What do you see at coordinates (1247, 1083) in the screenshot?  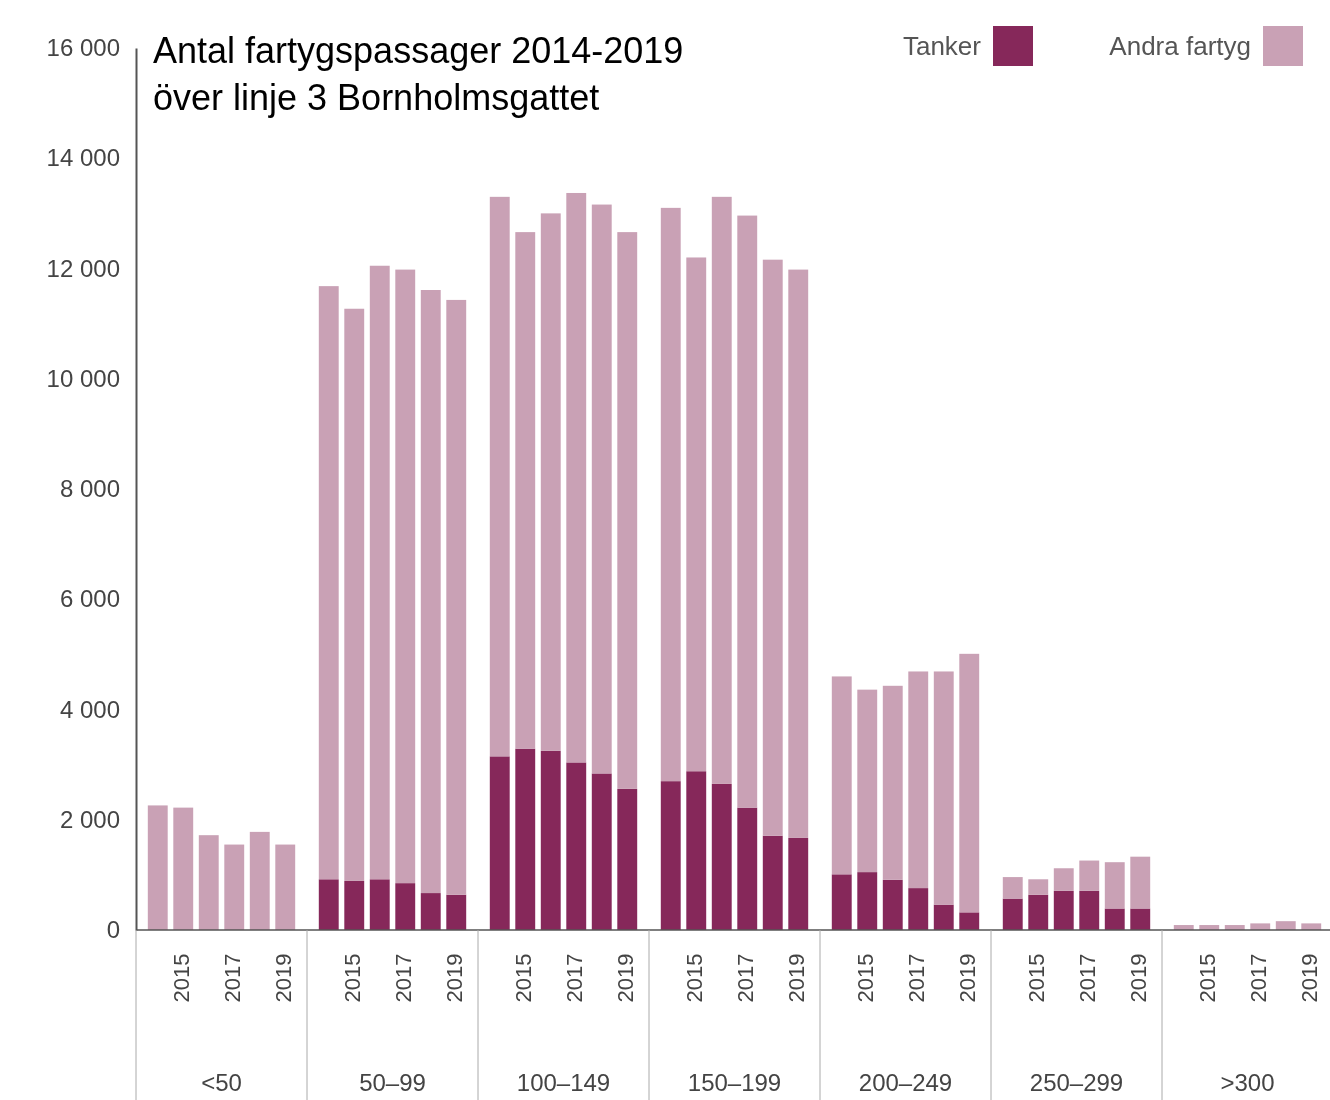 I see `text: >300` at bounding box center [1247, 1083].